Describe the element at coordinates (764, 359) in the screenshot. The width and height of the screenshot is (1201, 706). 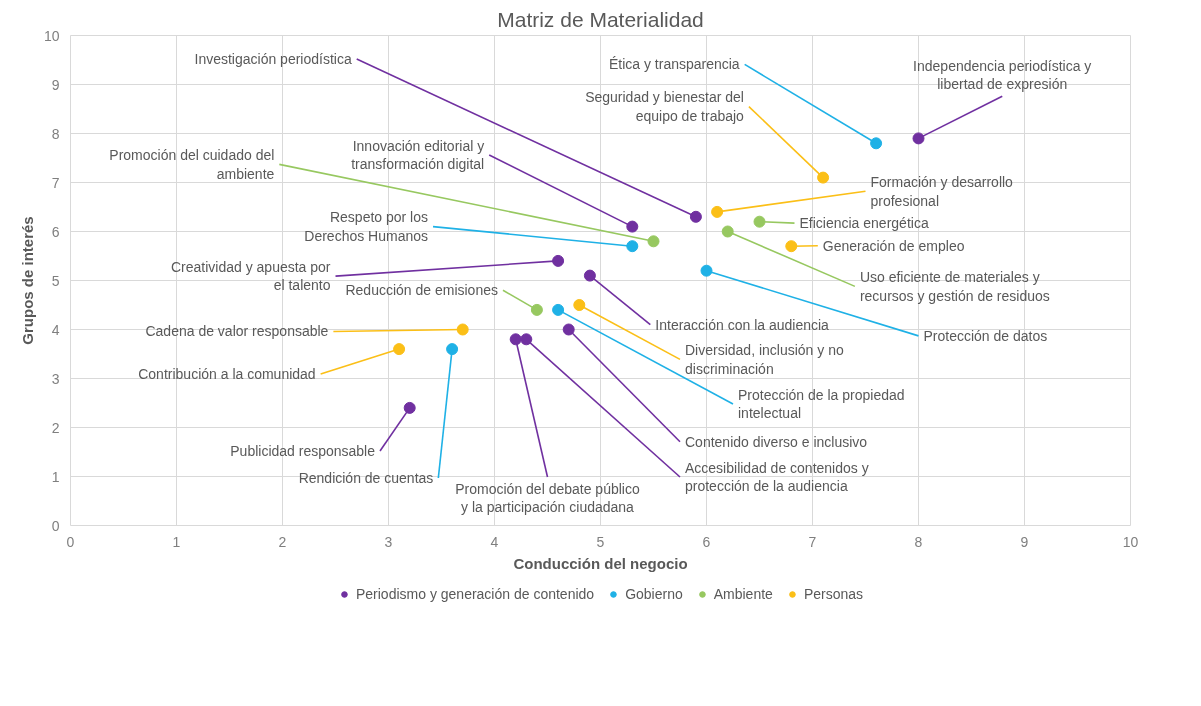
I see `annotation: Diversidad, inclusión y no discriminación` at that location.